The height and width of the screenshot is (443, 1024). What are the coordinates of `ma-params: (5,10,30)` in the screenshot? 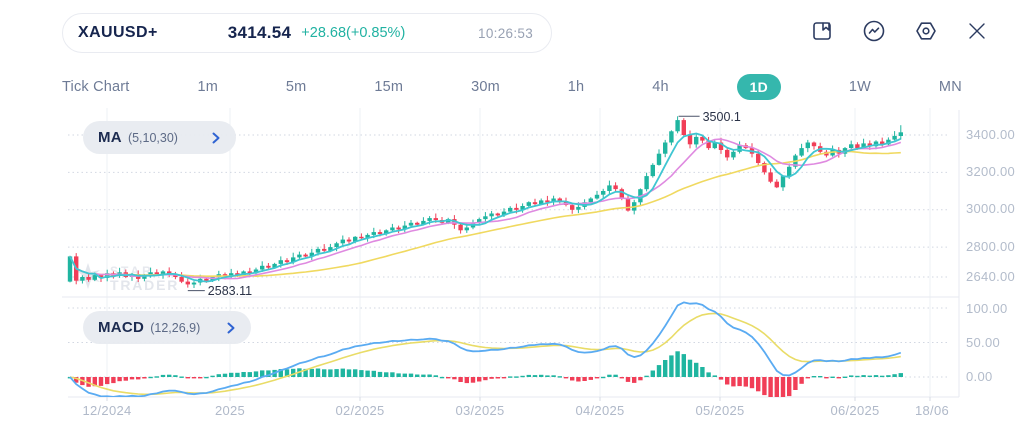 It's located at (152, 137).